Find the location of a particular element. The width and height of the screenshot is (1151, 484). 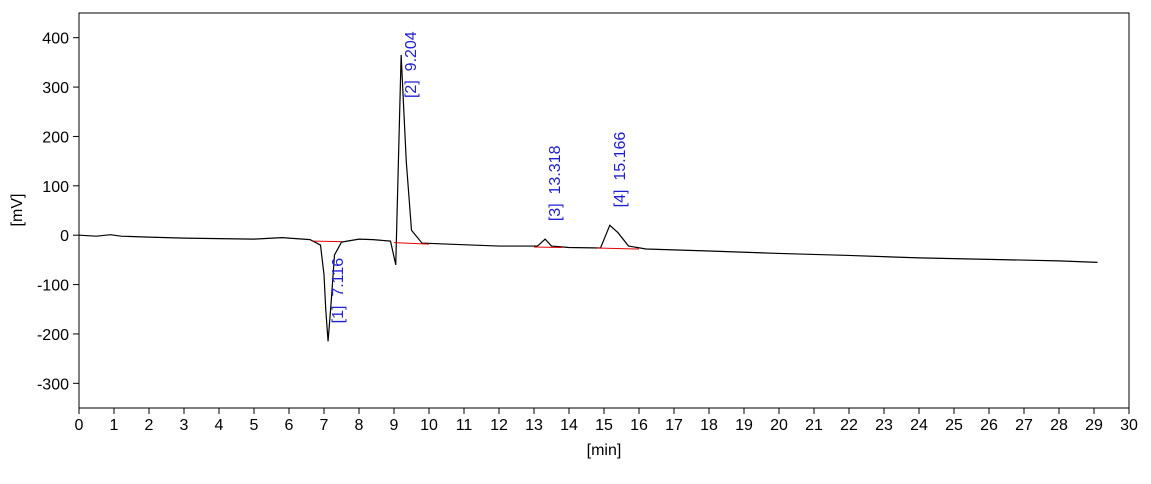

x-tick-label: 19 is located at coordinates (744, 425).